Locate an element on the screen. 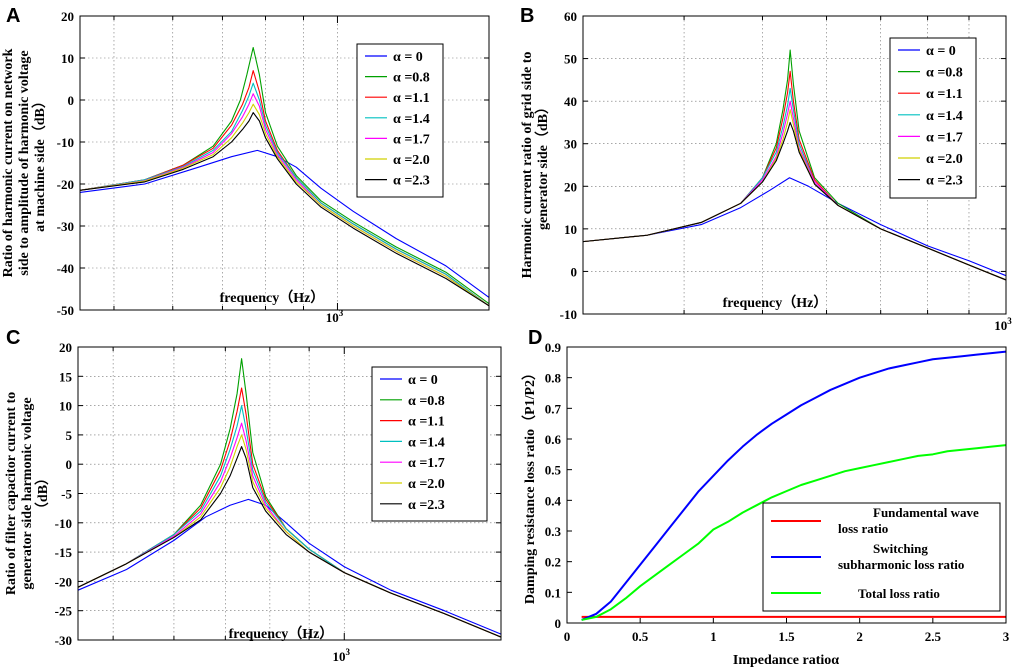  y-tick-label: 0.9 is located at coordinates (553, 347).